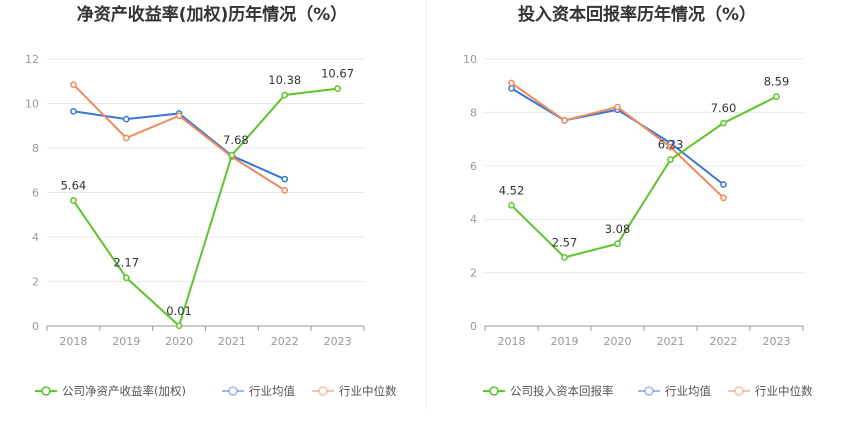 The image size is (850, 437). I want to click on data-label: 10.67, so click(337, 74).